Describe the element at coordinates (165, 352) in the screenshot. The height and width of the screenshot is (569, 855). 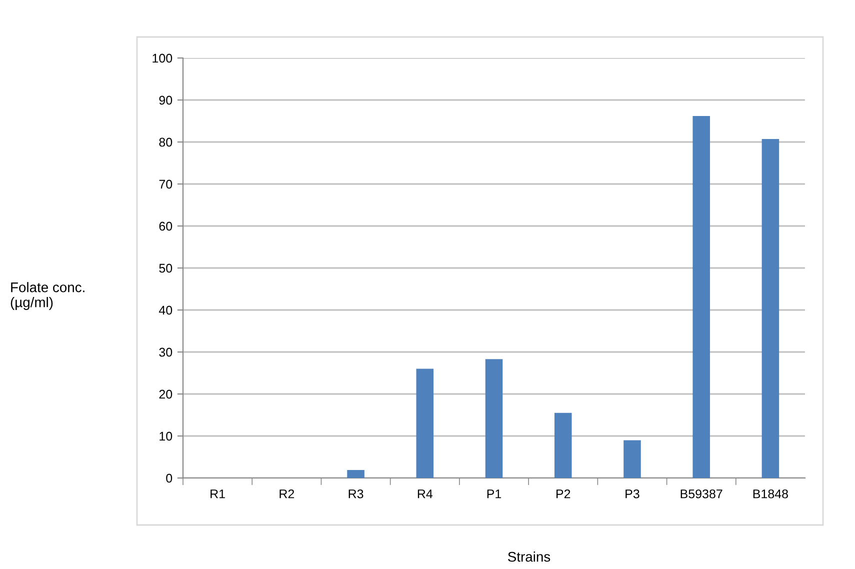
I see `y-tick-label: 30` at that location.